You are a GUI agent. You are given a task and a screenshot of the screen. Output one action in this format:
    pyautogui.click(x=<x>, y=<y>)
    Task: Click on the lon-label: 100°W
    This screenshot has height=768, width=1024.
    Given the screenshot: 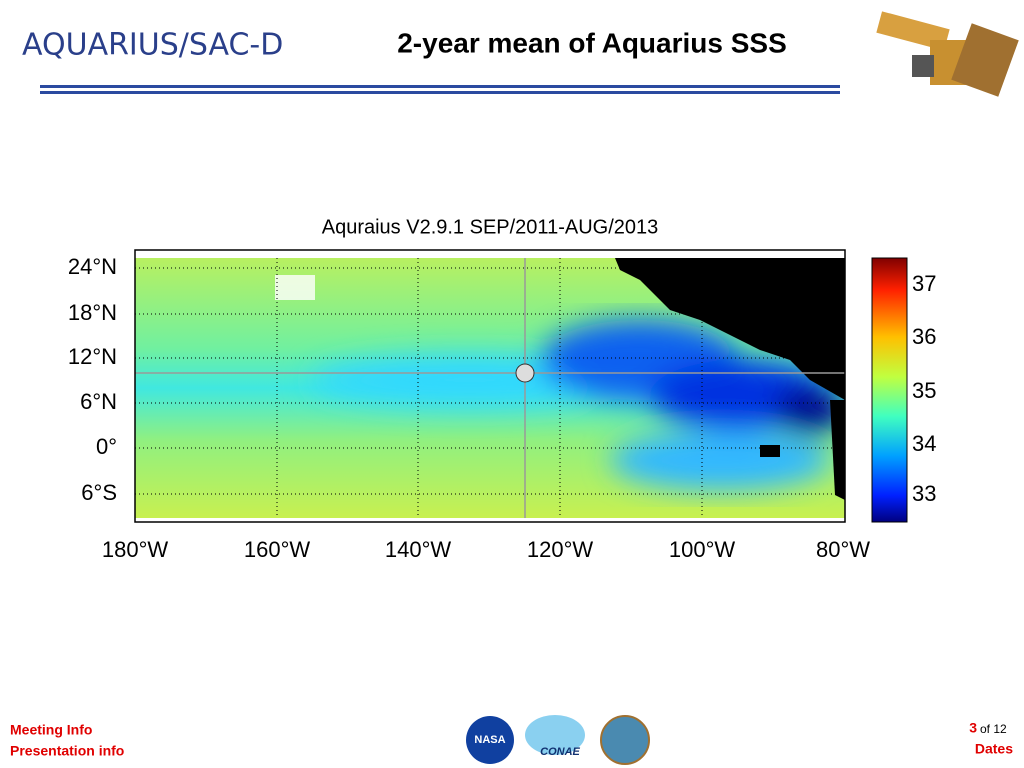 What is the action you would take?
    pyautogui.click(x=702, y=549)
    